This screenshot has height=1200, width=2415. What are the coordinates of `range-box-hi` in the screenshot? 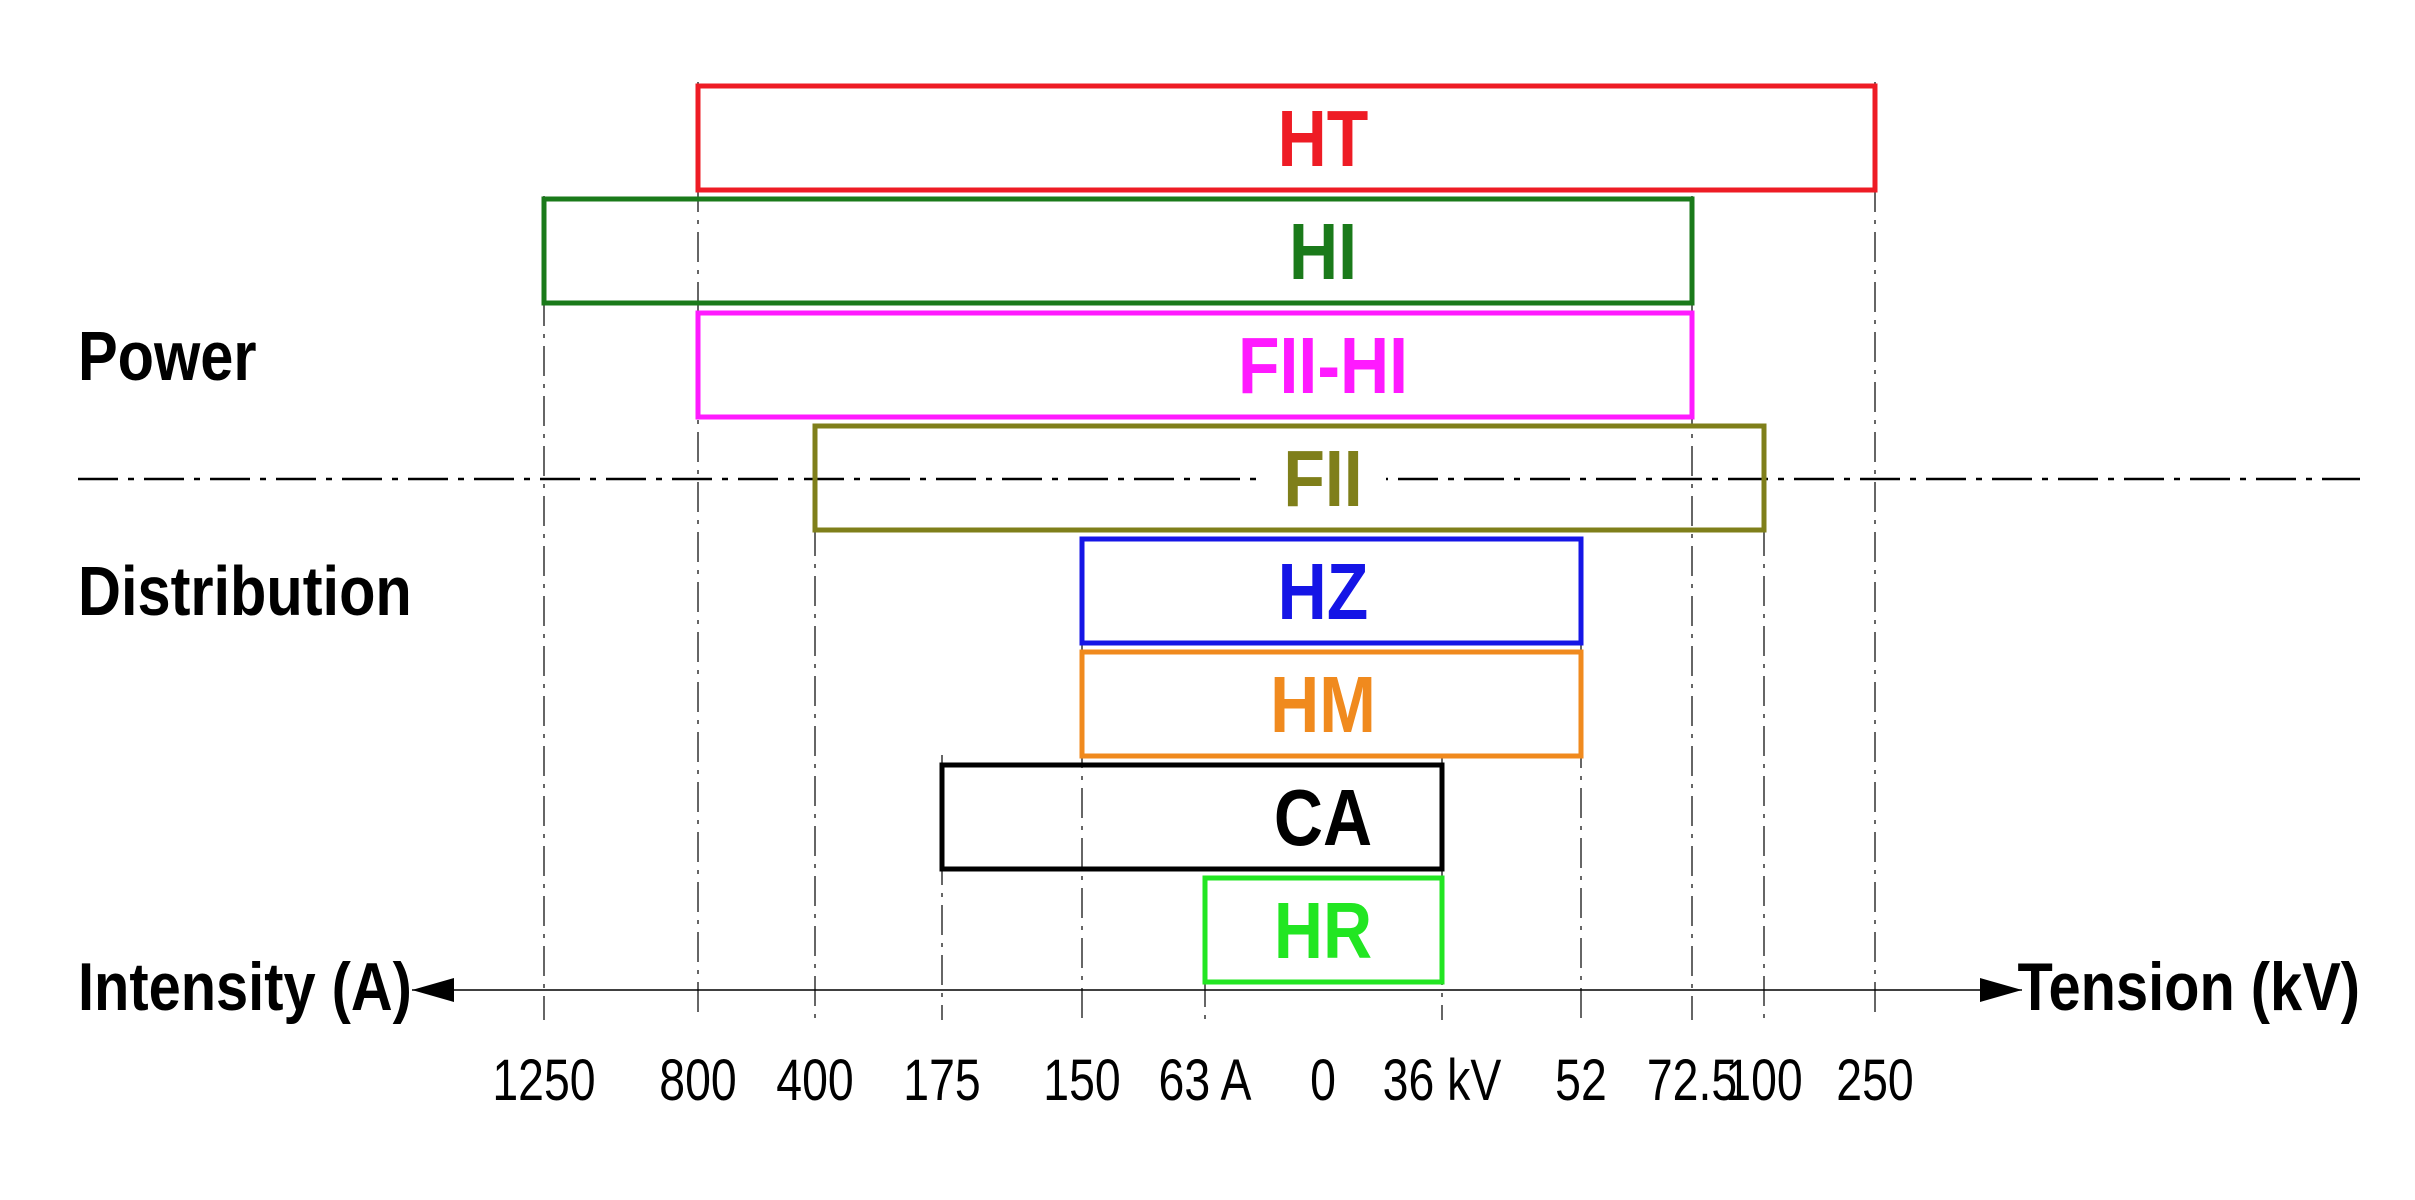 It's located at (1118, 251).